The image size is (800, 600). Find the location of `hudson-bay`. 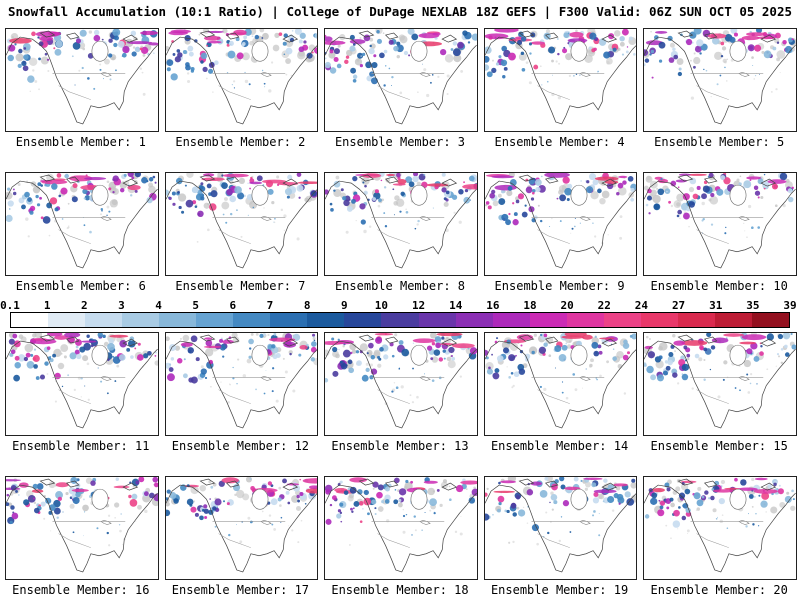

hudson-bay is located at coordinates (579, 51).